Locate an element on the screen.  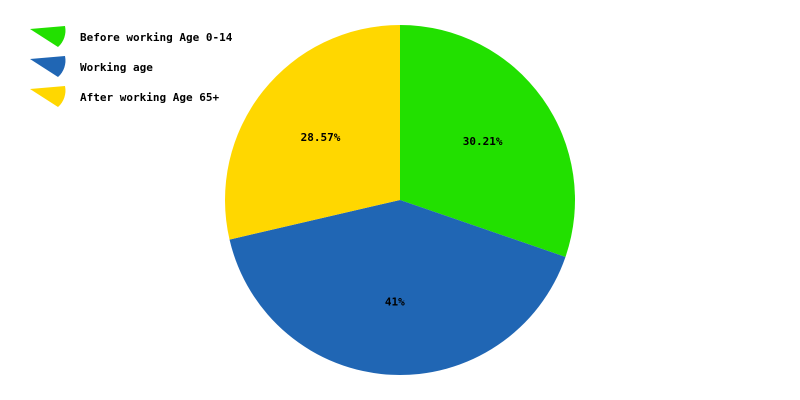
pie-slice-labels: 30.21% 41% 28.57% is located at coordinates (402, 220).